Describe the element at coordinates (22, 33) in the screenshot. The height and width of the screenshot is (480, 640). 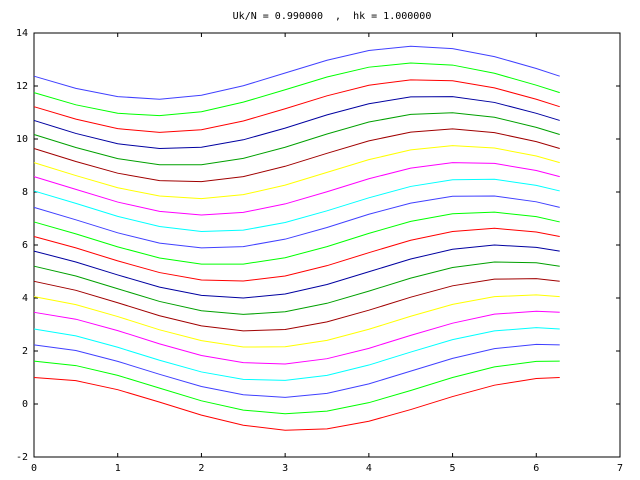
I see `y-tick-label: 14` at that location.